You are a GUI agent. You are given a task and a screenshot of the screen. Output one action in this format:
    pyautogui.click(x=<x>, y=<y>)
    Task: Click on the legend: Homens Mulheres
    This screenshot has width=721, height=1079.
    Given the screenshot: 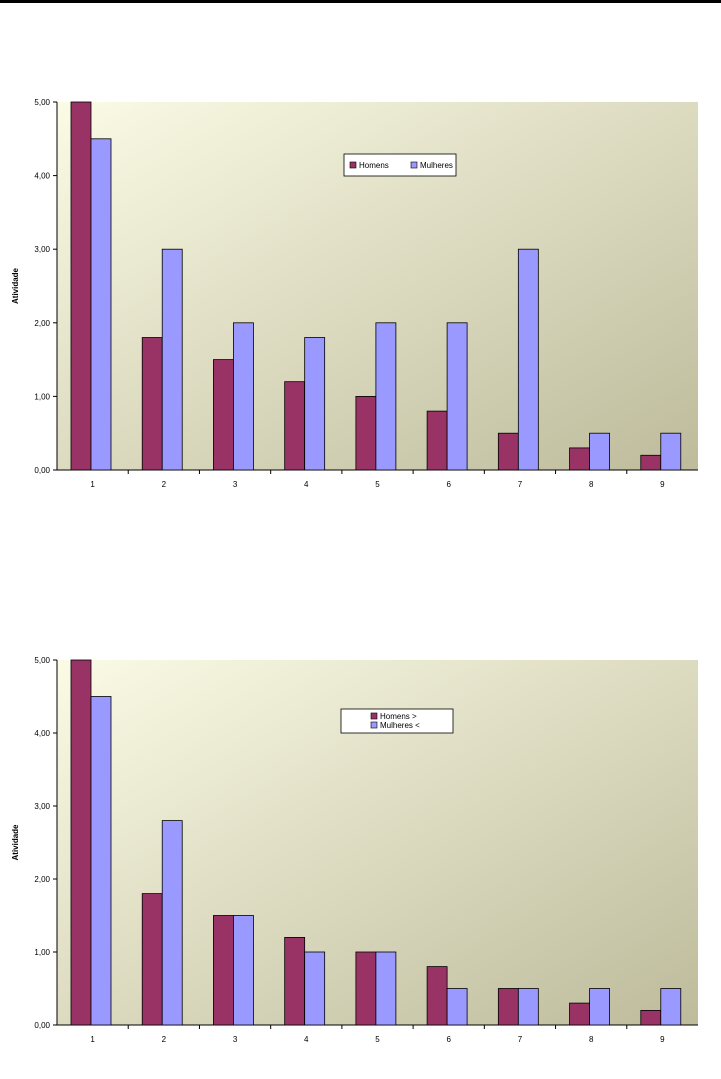 What is the action you would take?
    pyautogui.click(x=400, y=165)
    